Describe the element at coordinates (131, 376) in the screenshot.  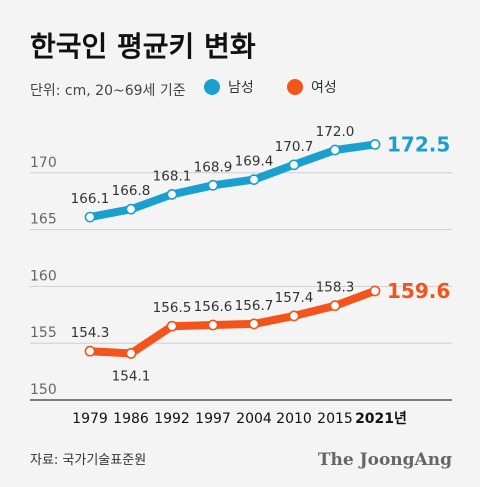
I see `data-label-1-1: 154.1` at that location.